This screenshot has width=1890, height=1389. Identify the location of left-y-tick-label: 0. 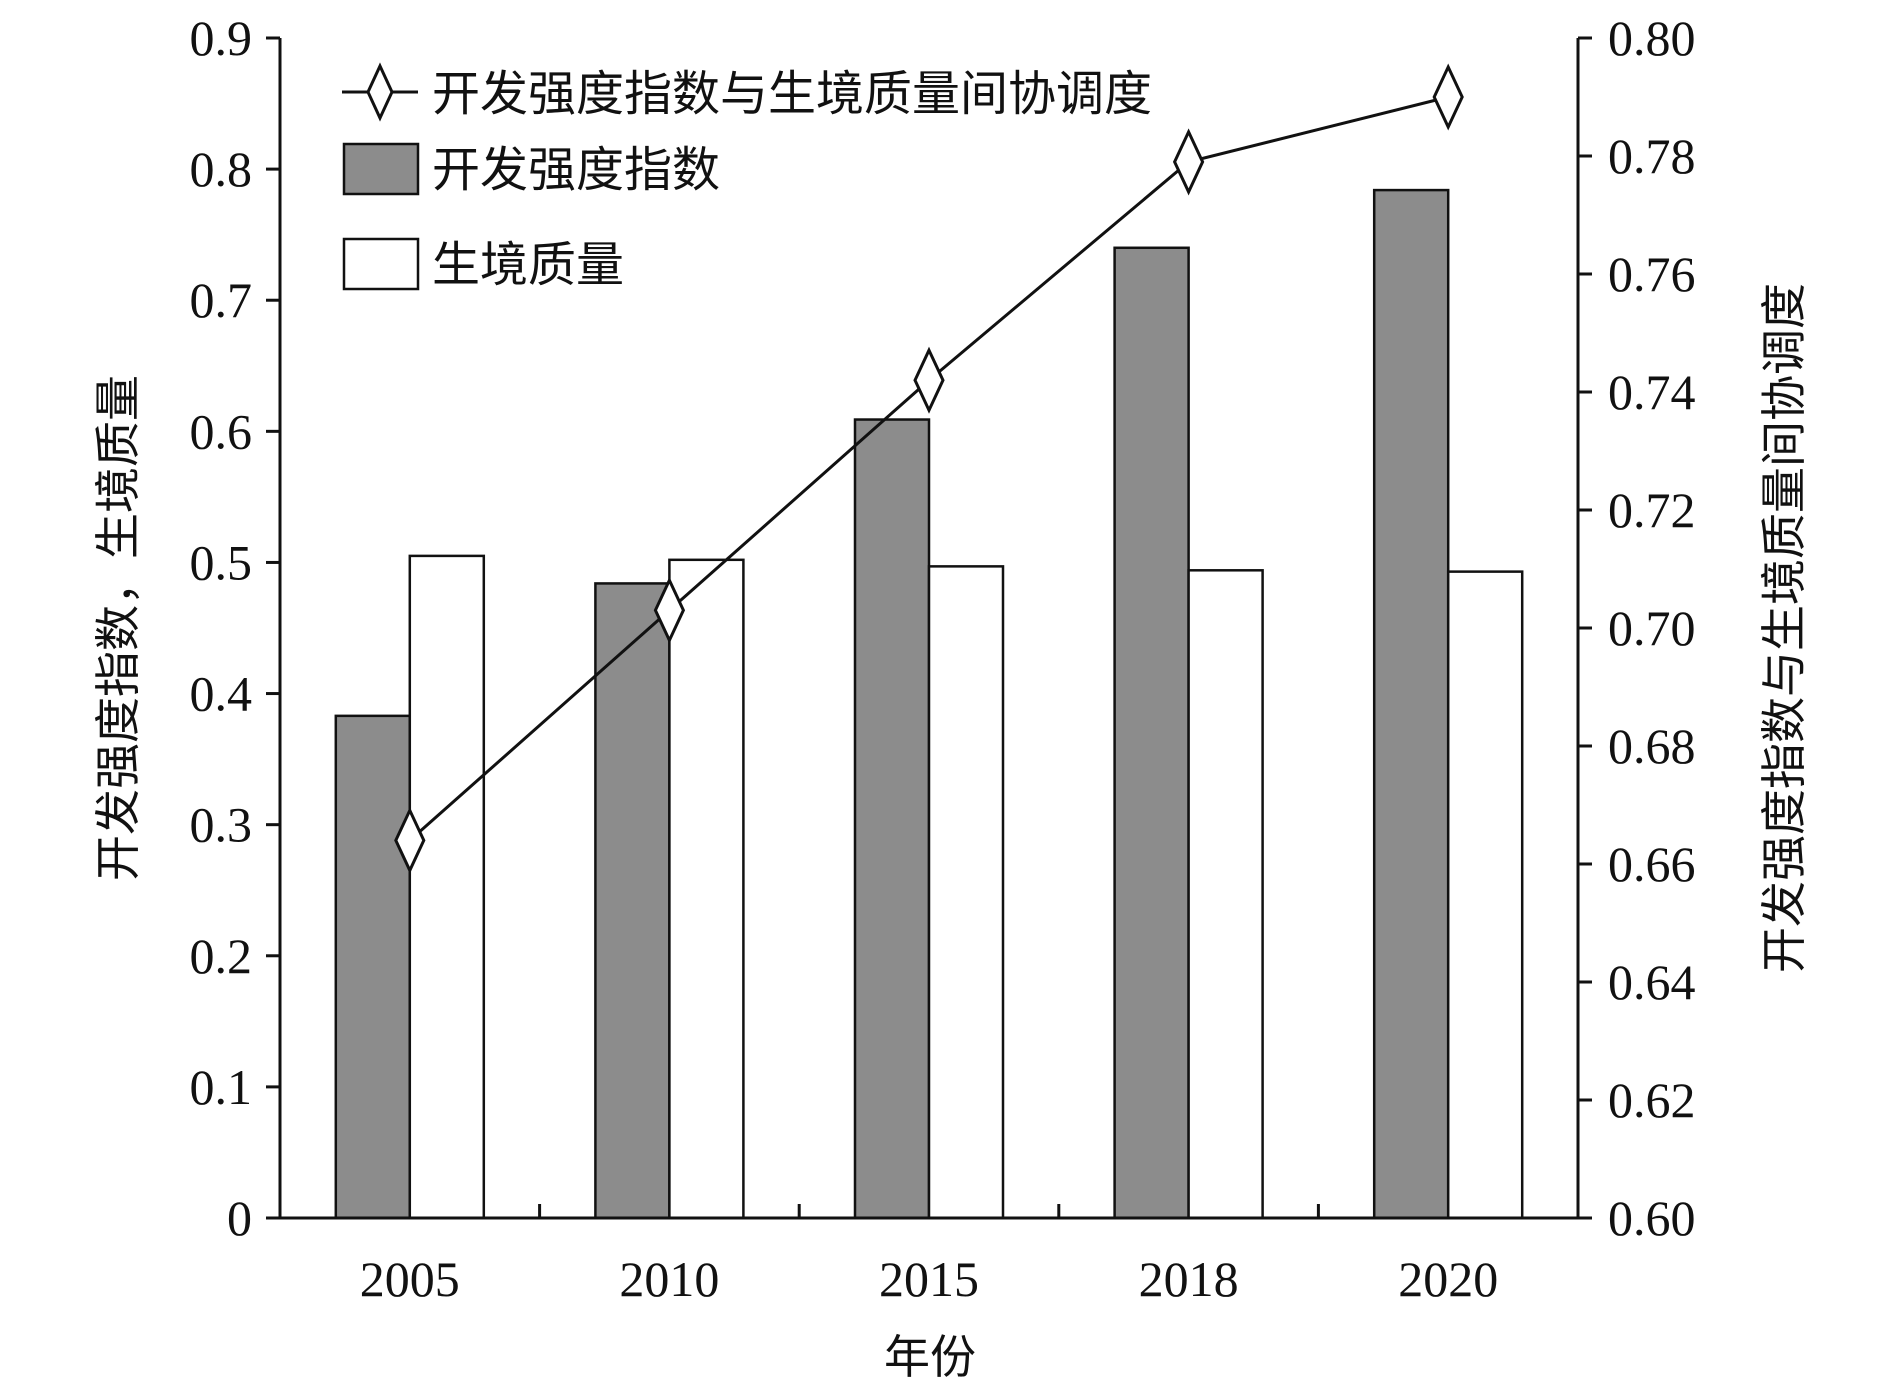
(239, 1218).